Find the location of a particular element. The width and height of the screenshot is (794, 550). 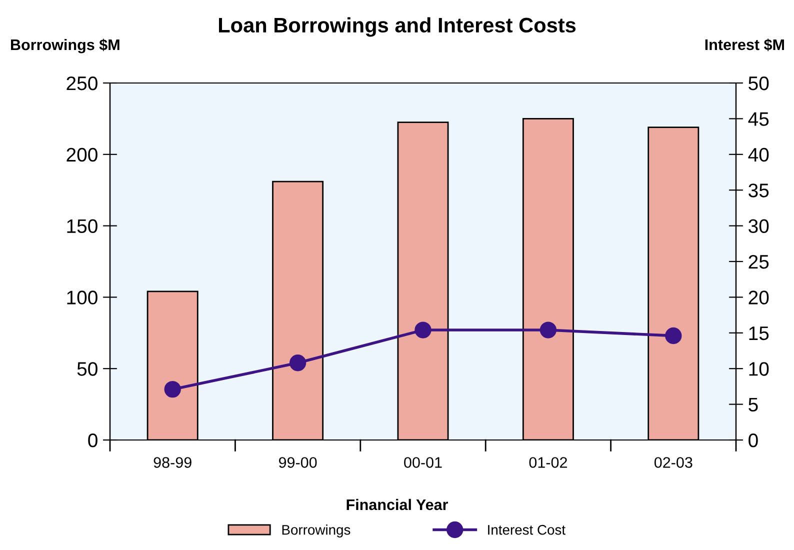

y2-tick-label: 5 is located at coordinates (753, 405).